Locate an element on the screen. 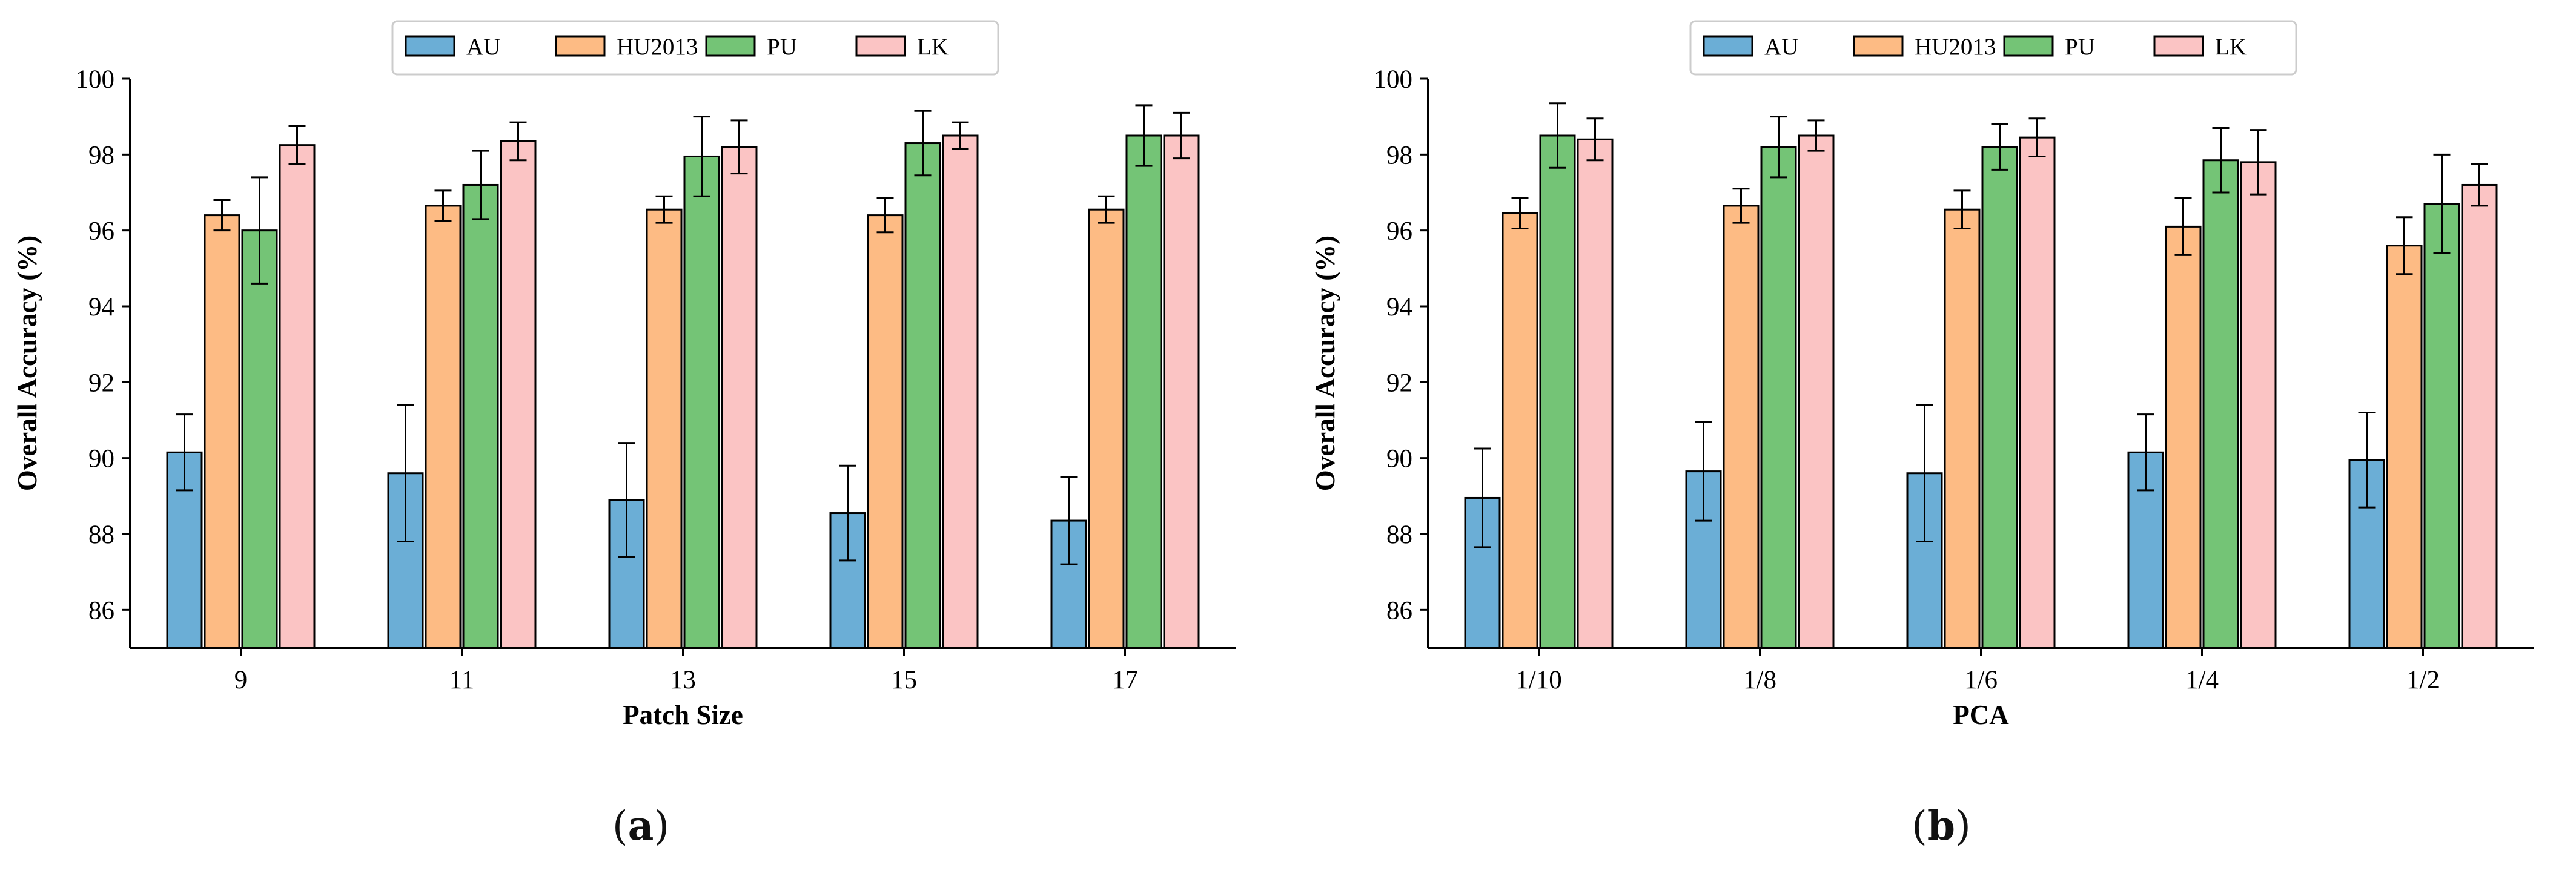 The width and height of the screenshot is (2576, 879). x-tick-label: 1/8 is located at coordinates (1759, 680).